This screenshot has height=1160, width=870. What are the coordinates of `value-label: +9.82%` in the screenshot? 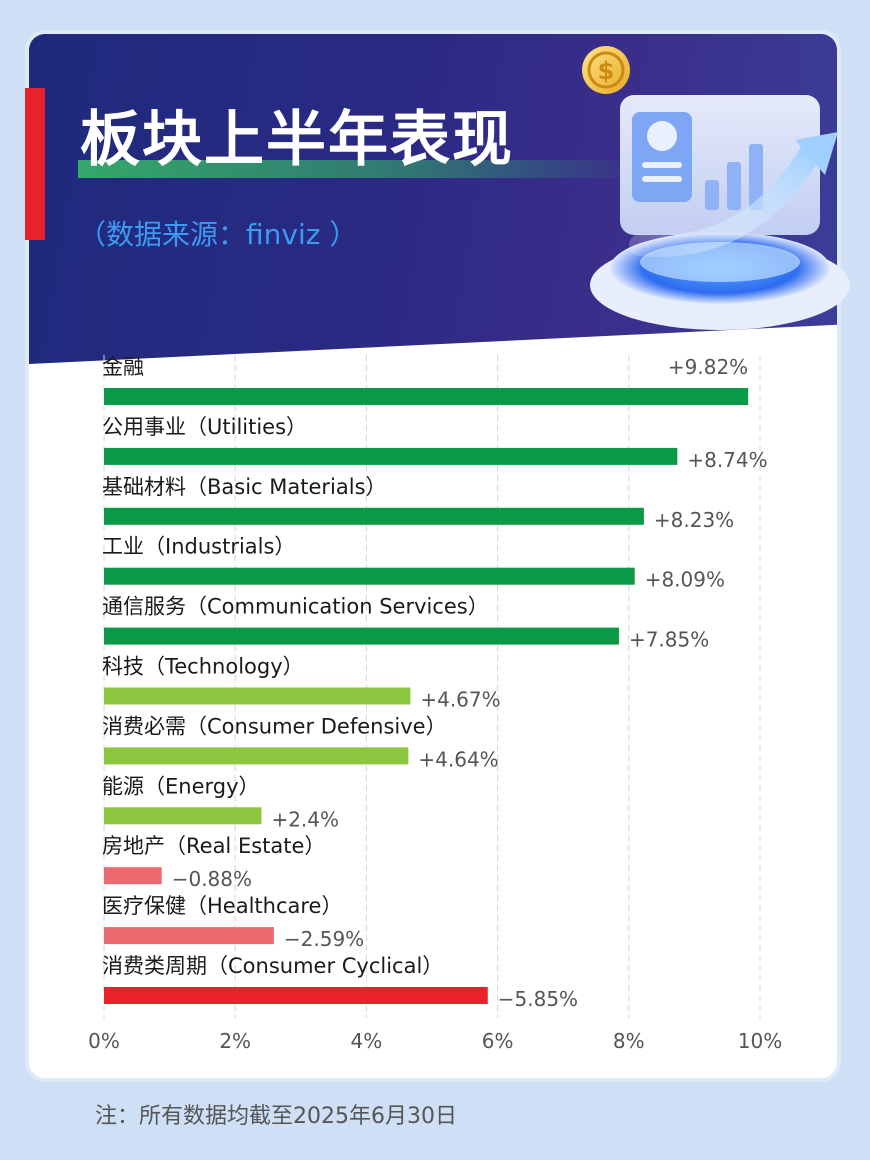 It's located at (708, 367).